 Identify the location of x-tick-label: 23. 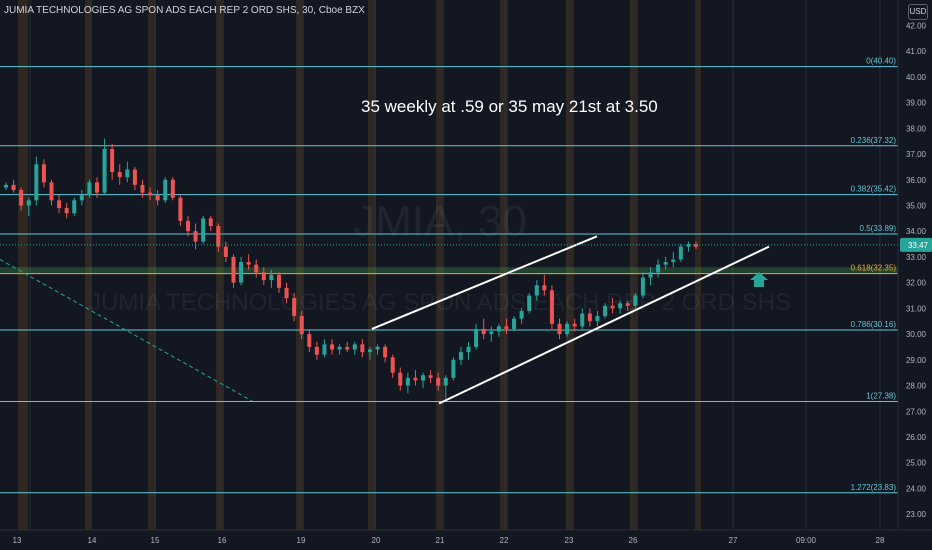
(569, 540).